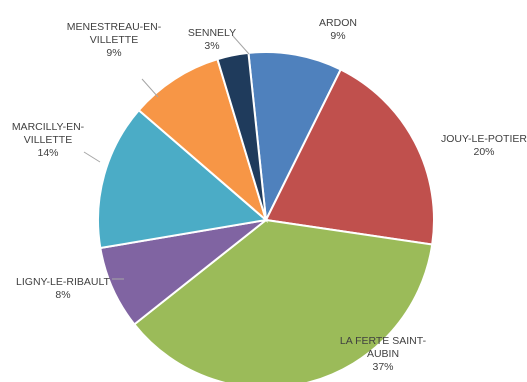 This screenshot has height=382, width=527. Describe the element at coordinates (92, 157) in the screenshot. I see `leader-line-marcilly-en-villette` at that location.